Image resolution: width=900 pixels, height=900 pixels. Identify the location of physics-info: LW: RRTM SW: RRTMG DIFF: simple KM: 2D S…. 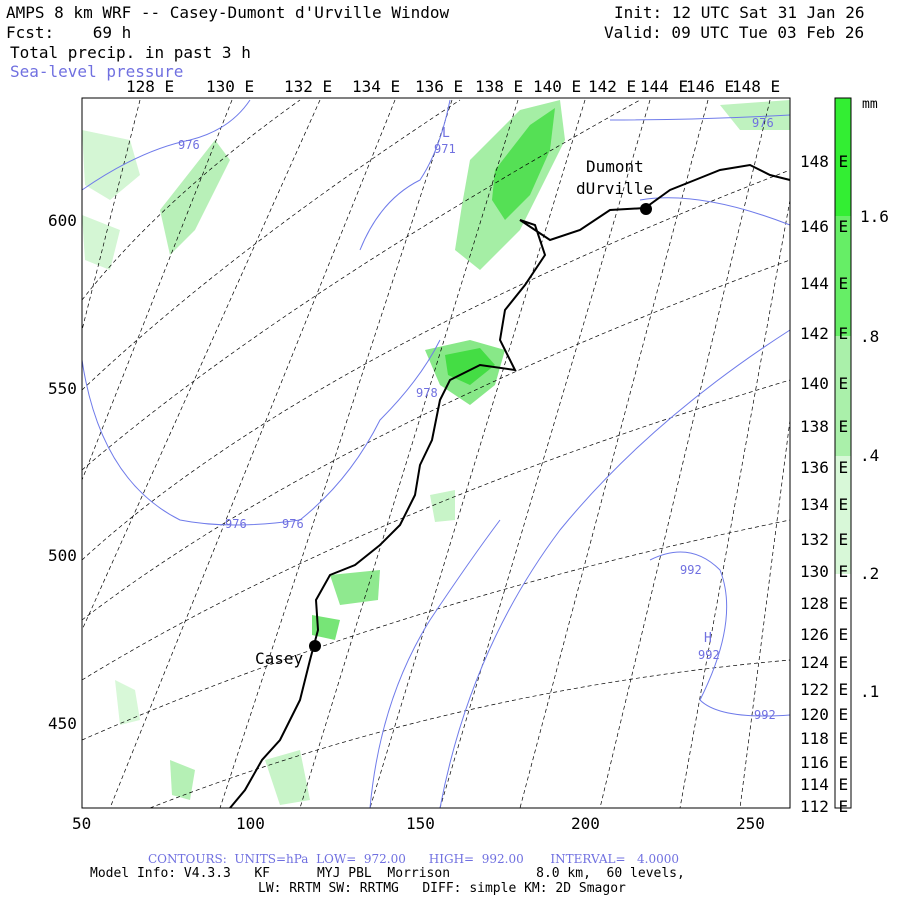
(442, 888).